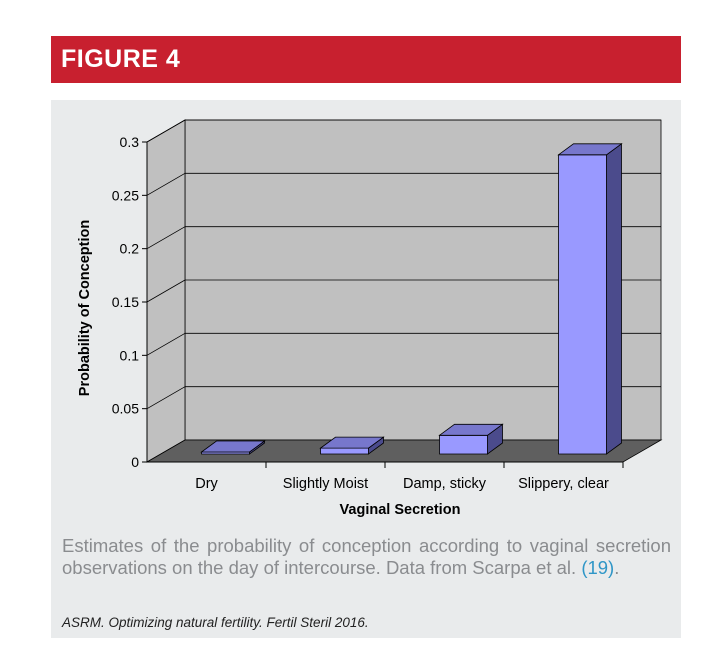 This screenshot has width=724, height=664. I want to click on y-tick-label: 0, so click(135, 462).